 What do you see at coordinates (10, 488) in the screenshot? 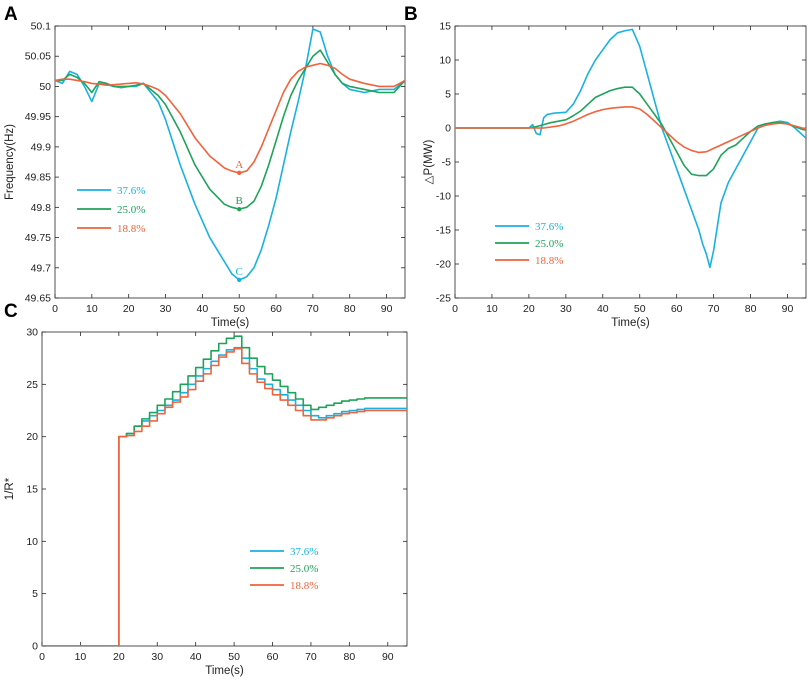
I see `y-axis-label: 1/R*` at bounding box center [10, 488].